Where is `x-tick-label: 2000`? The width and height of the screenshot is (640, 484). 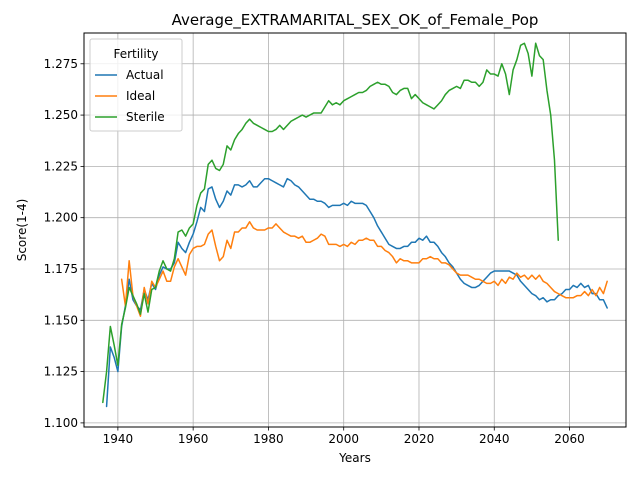 x-tick-label: 2000 is located at coordinates (343, 439).